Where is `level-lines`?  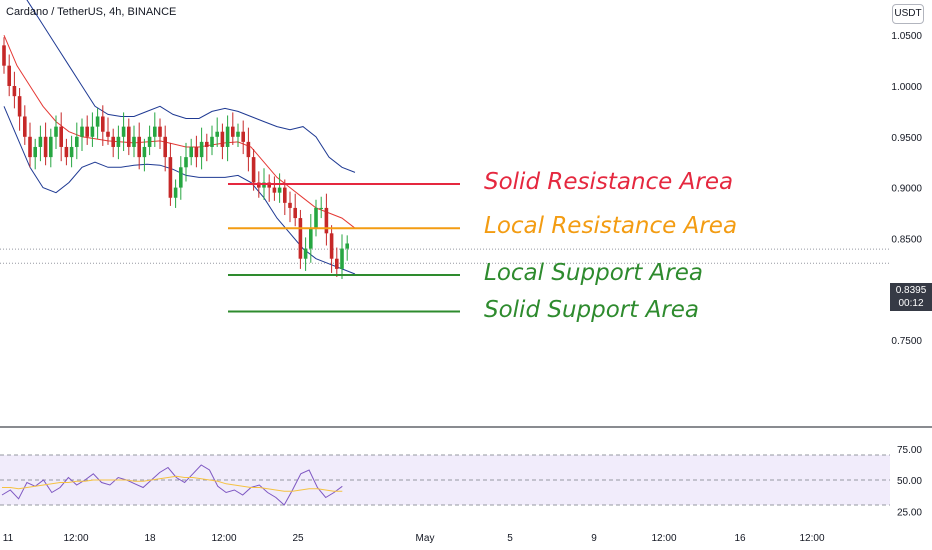 level-lines is located at coordinates (344, 248).